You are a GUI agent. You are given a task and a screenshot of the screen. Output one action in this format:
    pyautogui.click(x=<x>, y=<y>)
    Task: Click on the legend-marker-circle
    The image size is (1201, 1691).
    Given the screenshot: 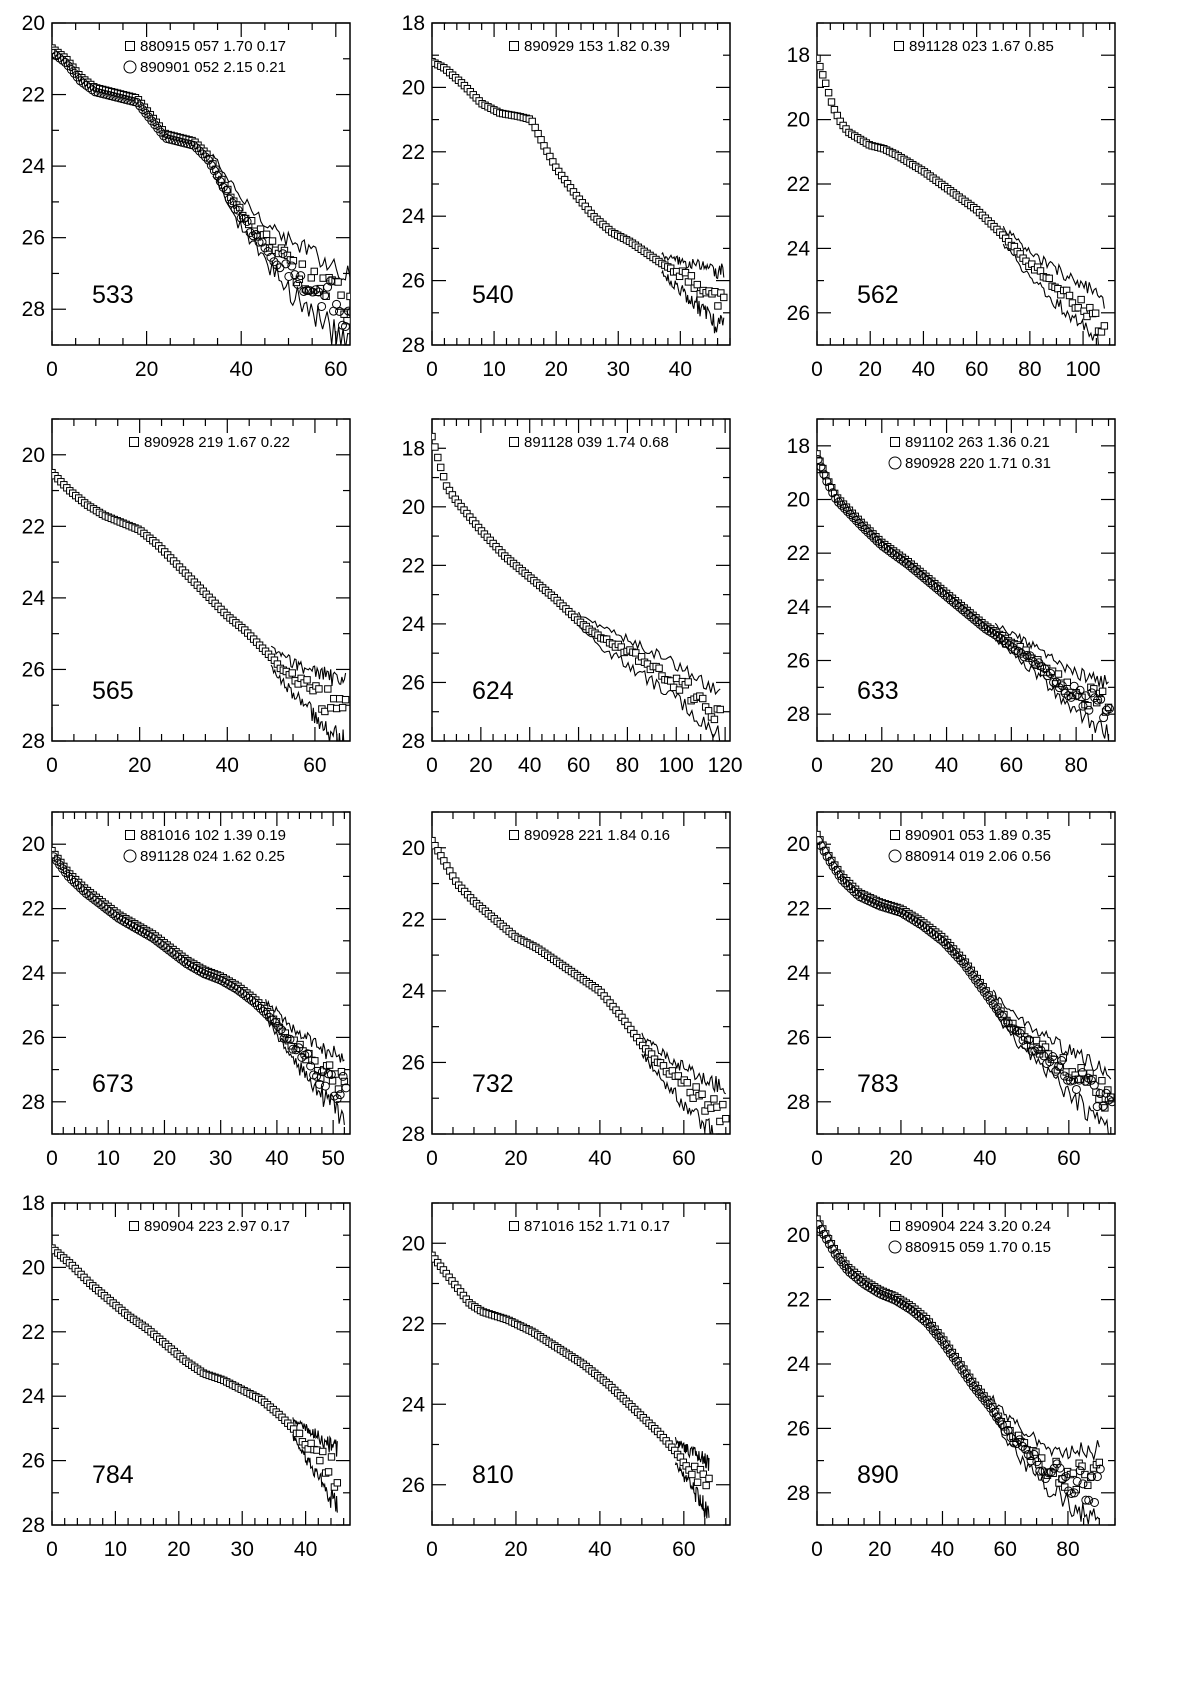 What is the action you would take?
    pyautogui.click(x=895, y=463)
    